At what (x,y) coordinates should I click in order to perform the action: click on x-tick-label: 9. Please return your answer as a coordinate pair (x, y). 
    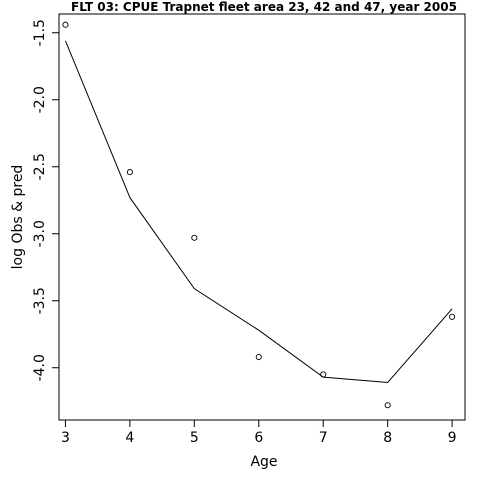
    Looking at the image, I should click on (452, 438).